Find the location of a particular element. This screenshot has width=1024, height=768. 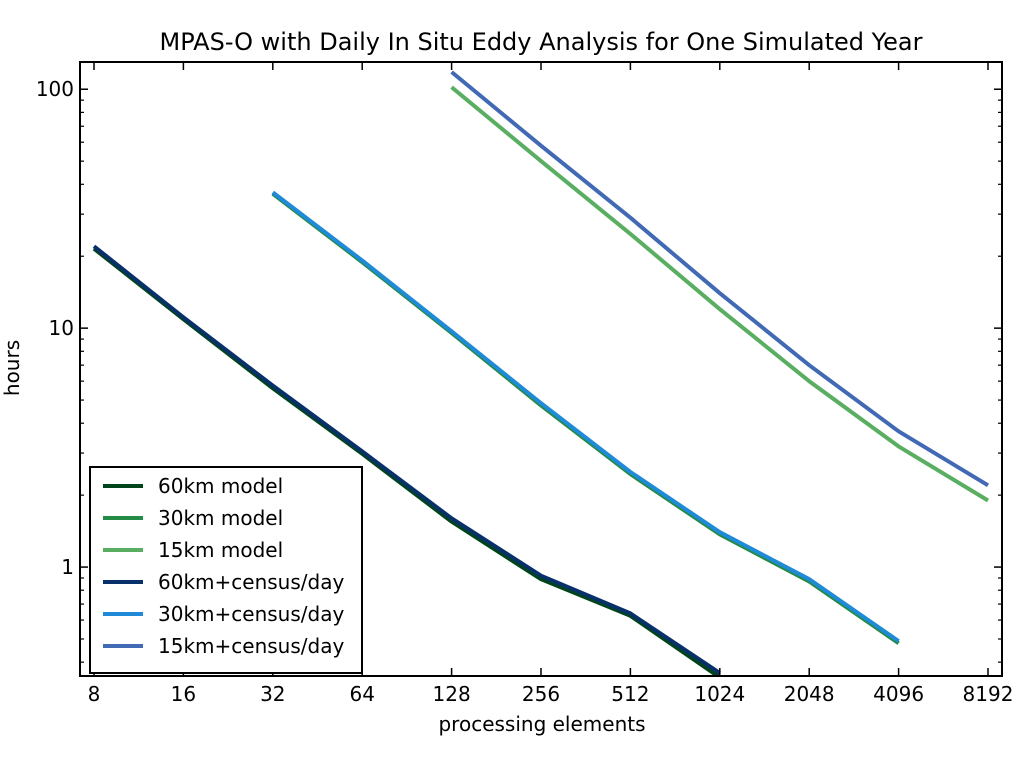

x-tick-label: 8192 is located at coordinates (988, 694).